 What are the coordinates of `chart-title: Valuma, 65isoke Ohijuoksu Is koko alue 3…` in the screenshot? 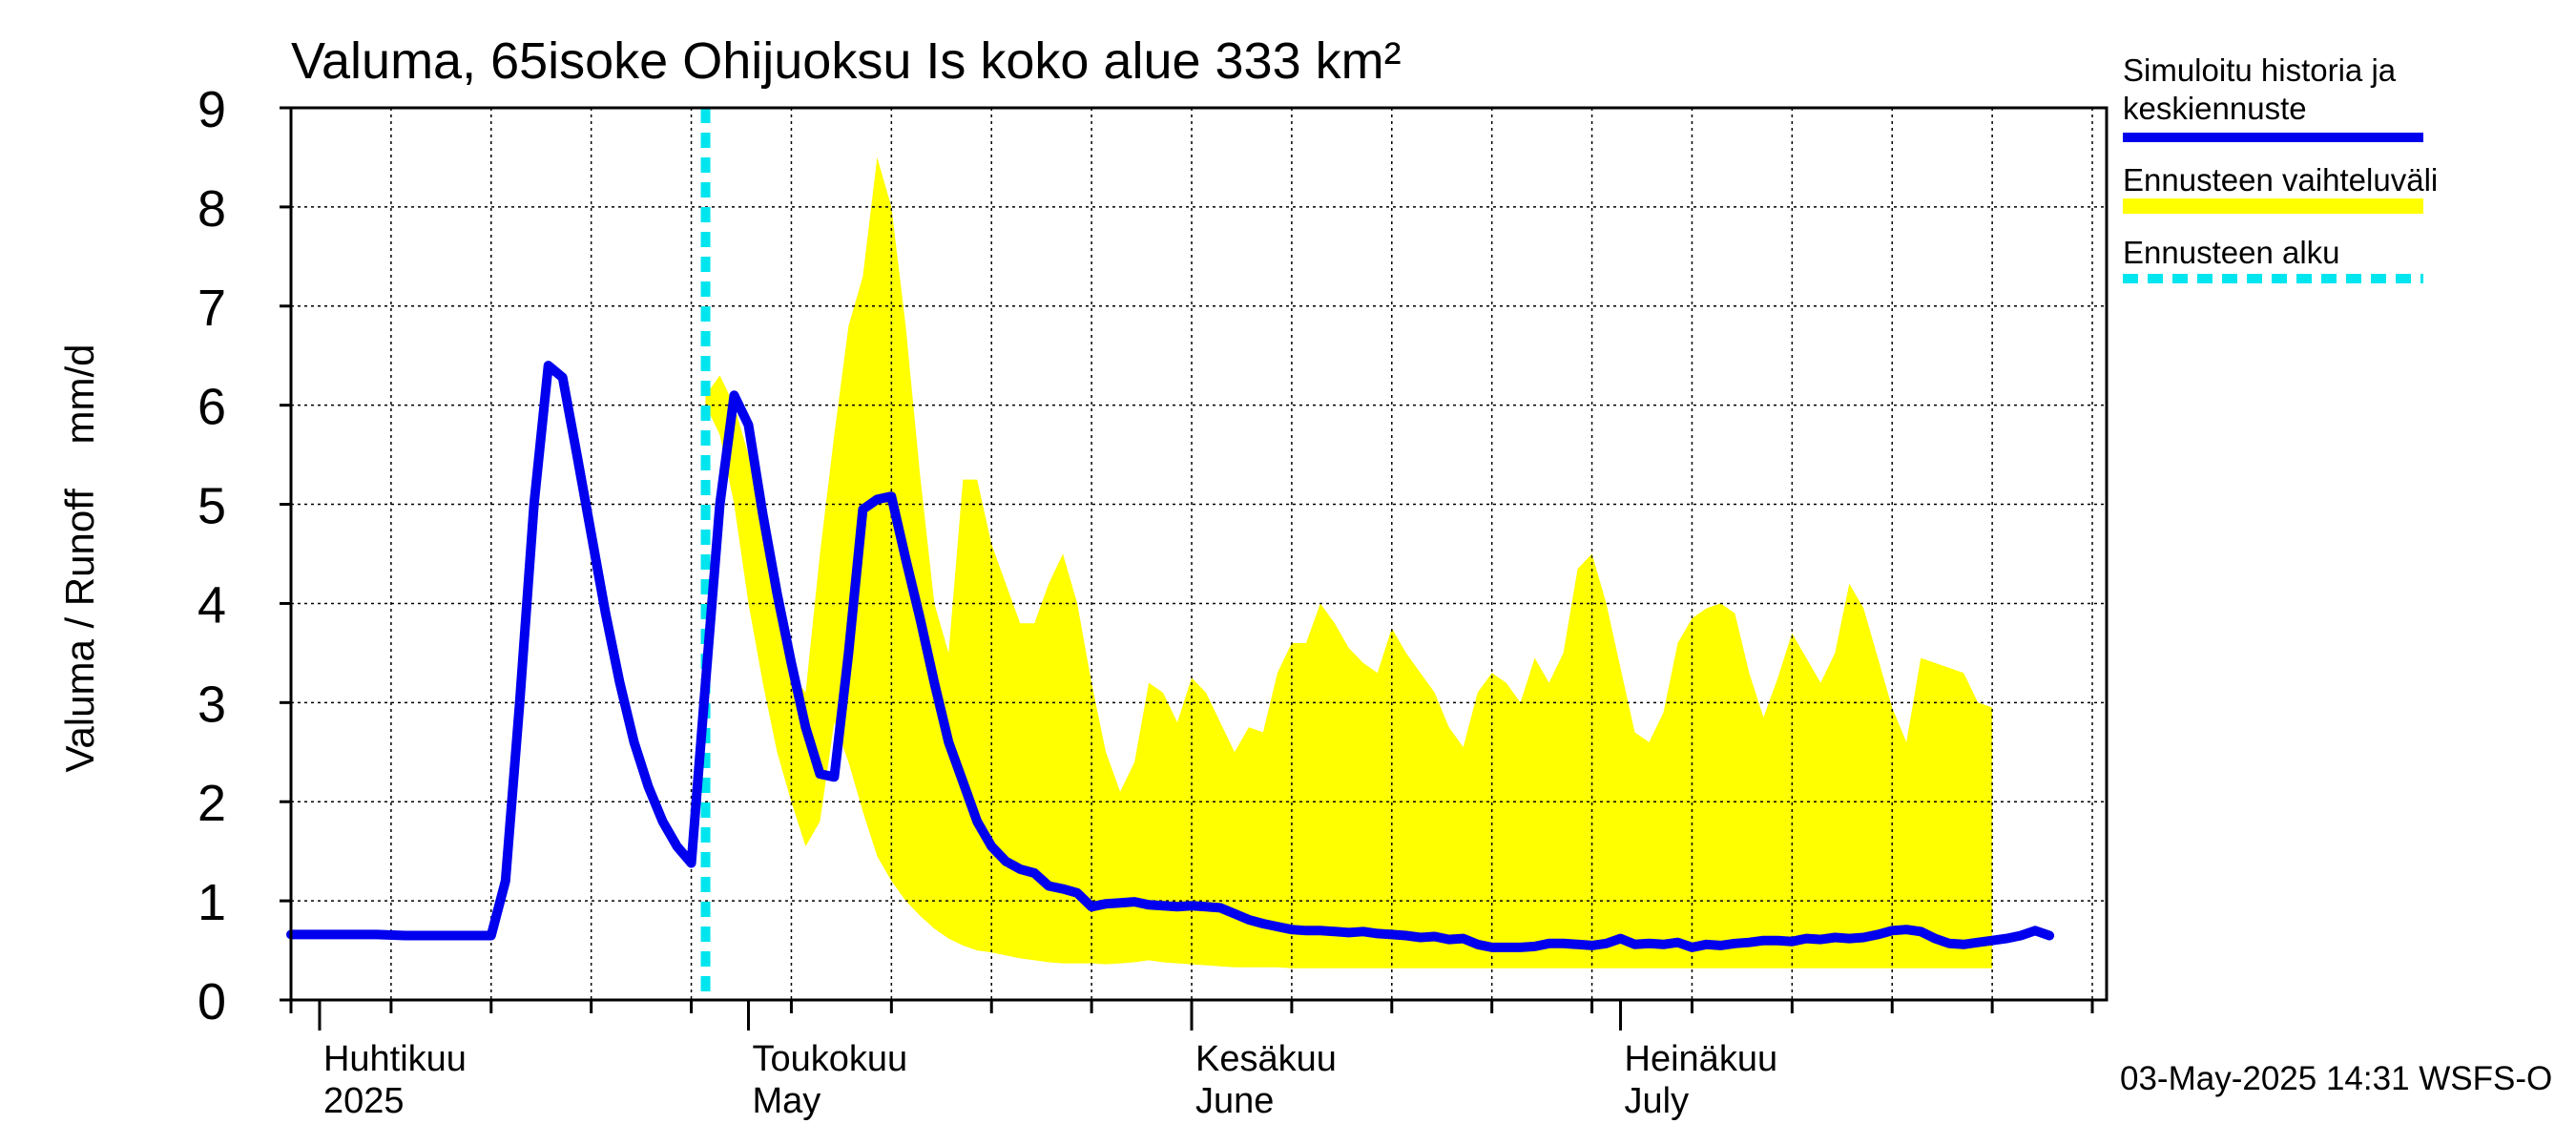 It's located at (846, 61).